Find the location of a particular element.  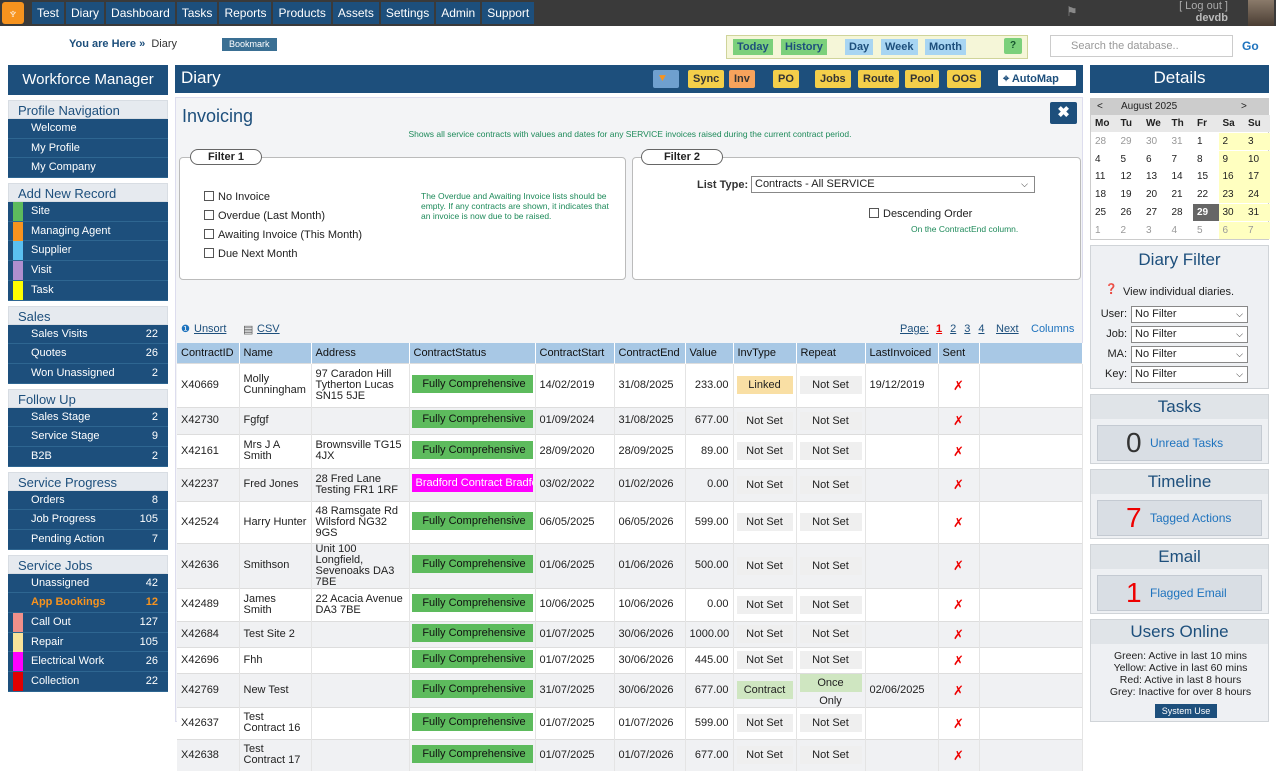

automap-button: ⌖ AutoMap is located at coordinates (1037, 78).